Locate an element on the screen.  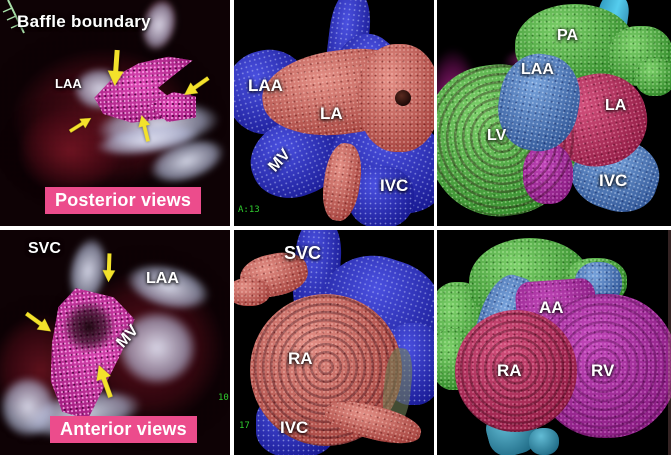
label-pa: PA is located at coordinates (568, 35).